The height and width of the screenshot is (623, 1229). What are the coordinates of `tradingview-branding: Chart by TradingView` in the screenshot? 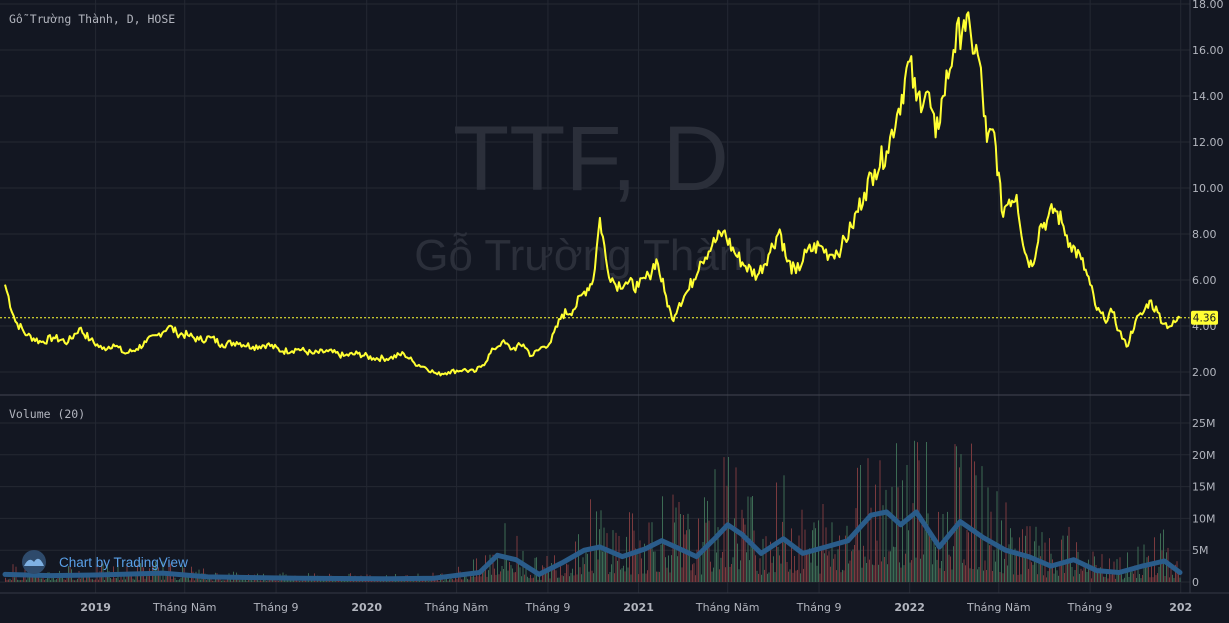 It's located at (105, 562).